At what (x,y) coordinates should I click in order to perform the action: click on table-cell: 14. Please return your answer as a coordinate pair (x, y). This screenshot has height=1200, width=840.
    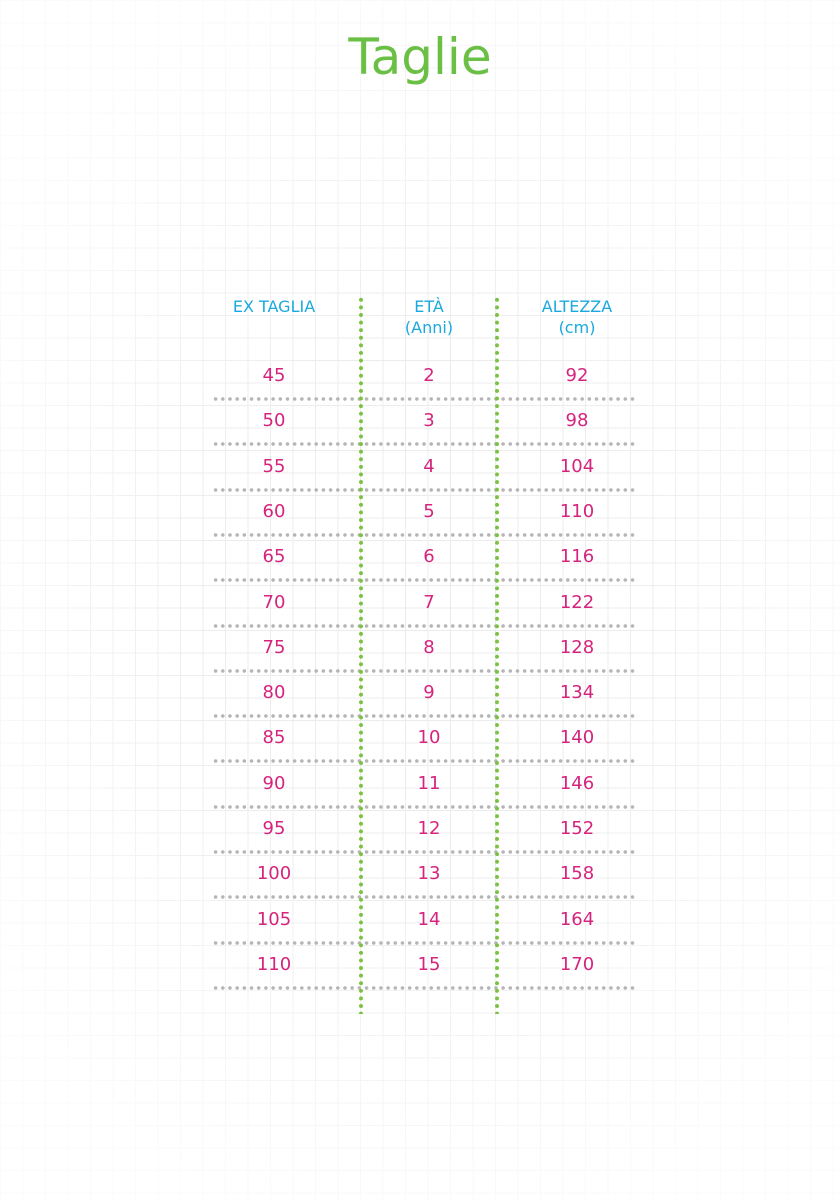
    Looking at the image, I should click on (429, 919).